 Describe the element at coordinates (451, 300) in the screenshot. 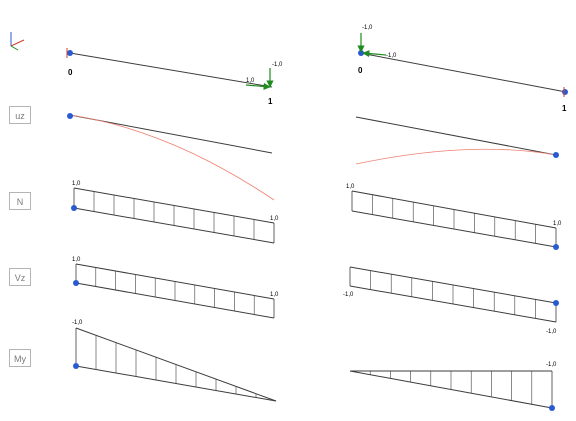

I see `right-Vz-diagram: -1,0 -1,0` at that location.